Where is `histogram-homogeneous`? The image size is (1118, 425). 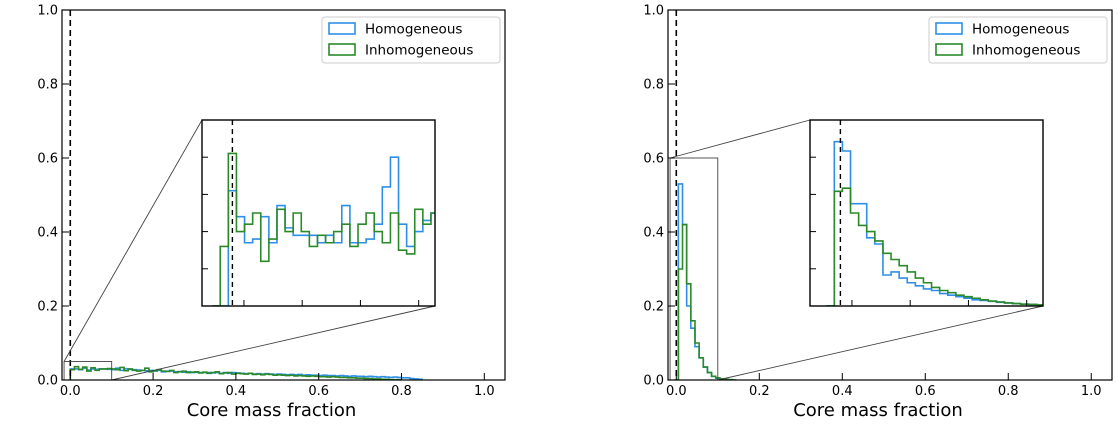
histogram-homogeneous is located at coordinates (705, 281).